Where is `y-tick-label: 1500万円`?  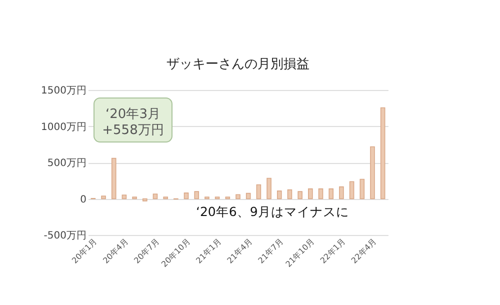 y-tick-label: 1500万円 is located at coordinates (63, 91).